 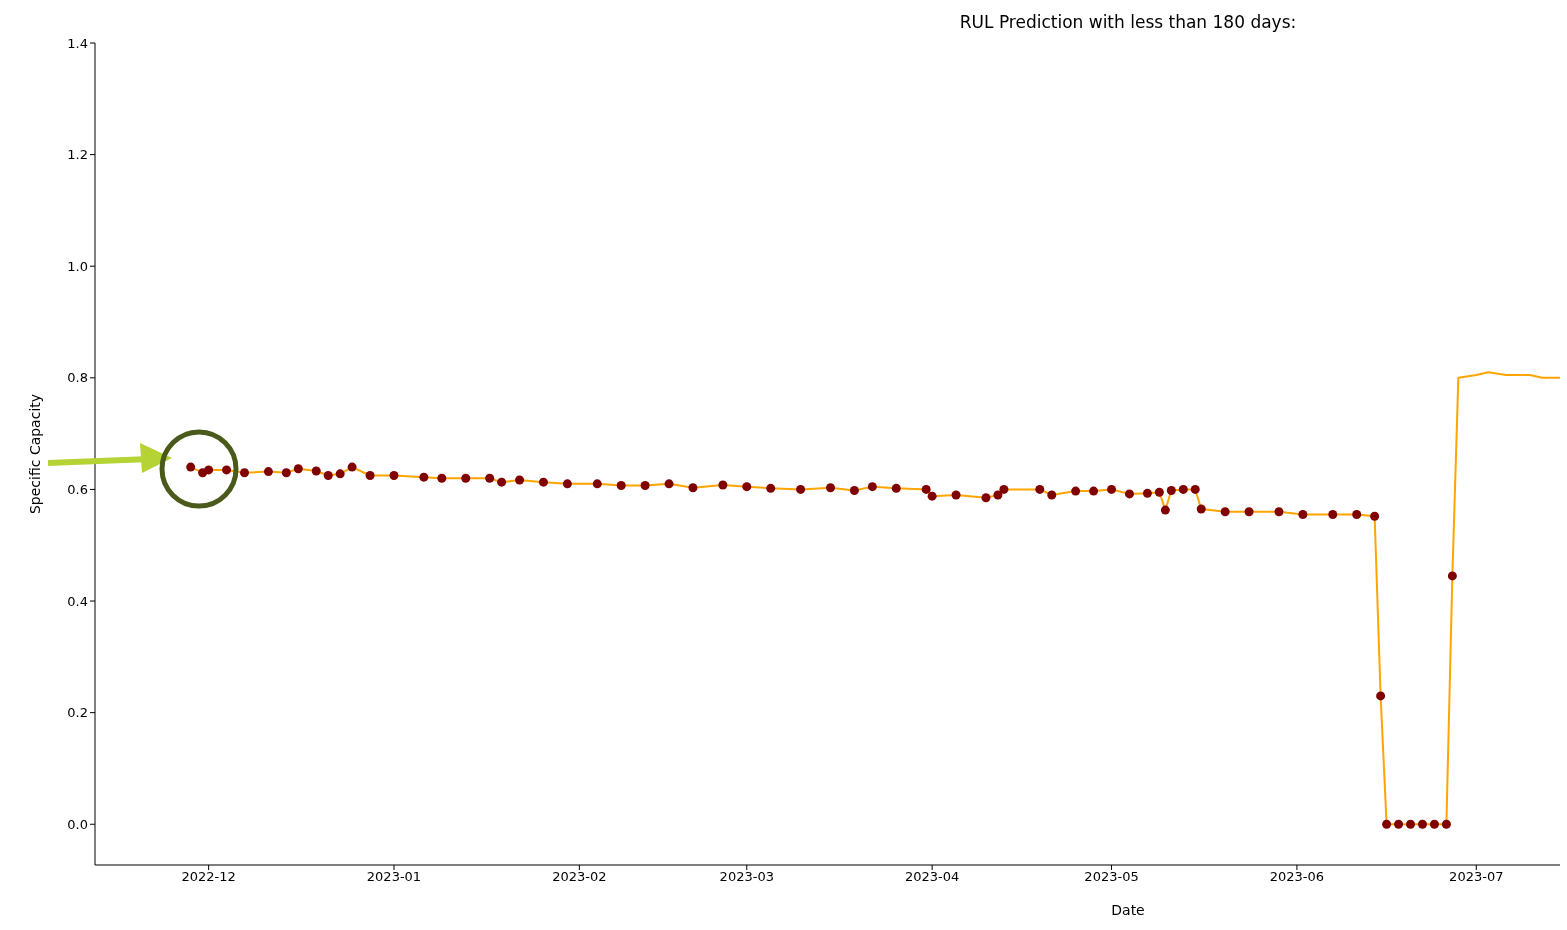 I want to click on y-tick-label: 0.4, so click(x=77, y=601).